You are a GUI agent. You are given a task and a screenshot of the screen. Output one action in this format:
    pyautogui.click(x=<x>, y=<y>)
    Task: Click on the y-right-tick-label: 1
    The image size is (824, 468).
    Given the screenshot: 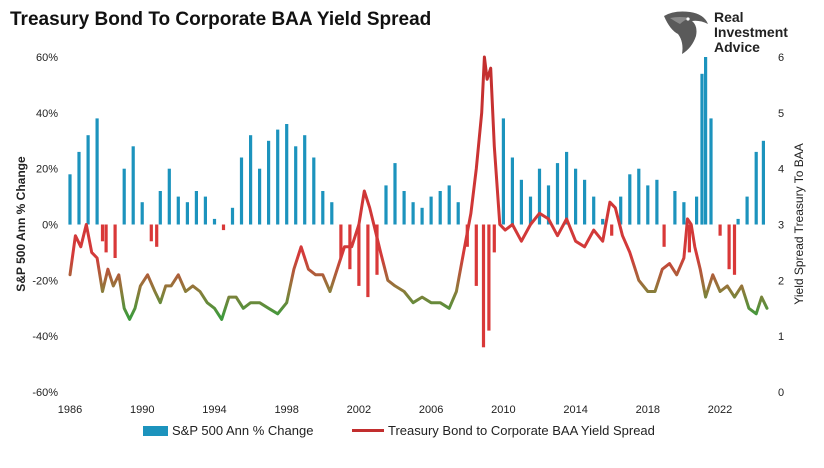 What is the action you would take?
    pyautogui.click(x=781, y=337)
    